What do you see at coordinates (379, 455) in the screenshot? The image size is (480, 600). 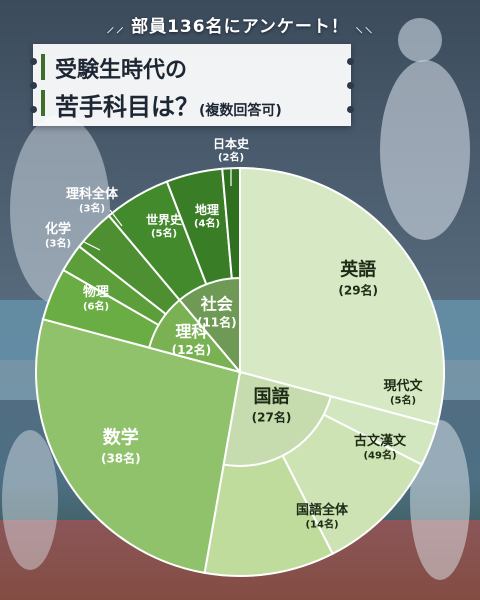 I see `label-count: (49名)` at bounding box center [379, 455].